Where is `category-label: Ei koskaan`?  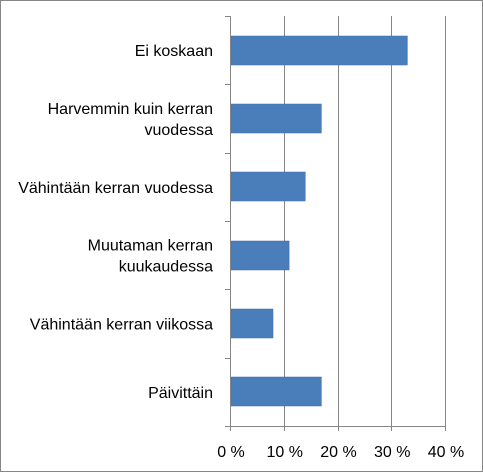
category-label: Ei koskaan is located at coordinates (174, 51).